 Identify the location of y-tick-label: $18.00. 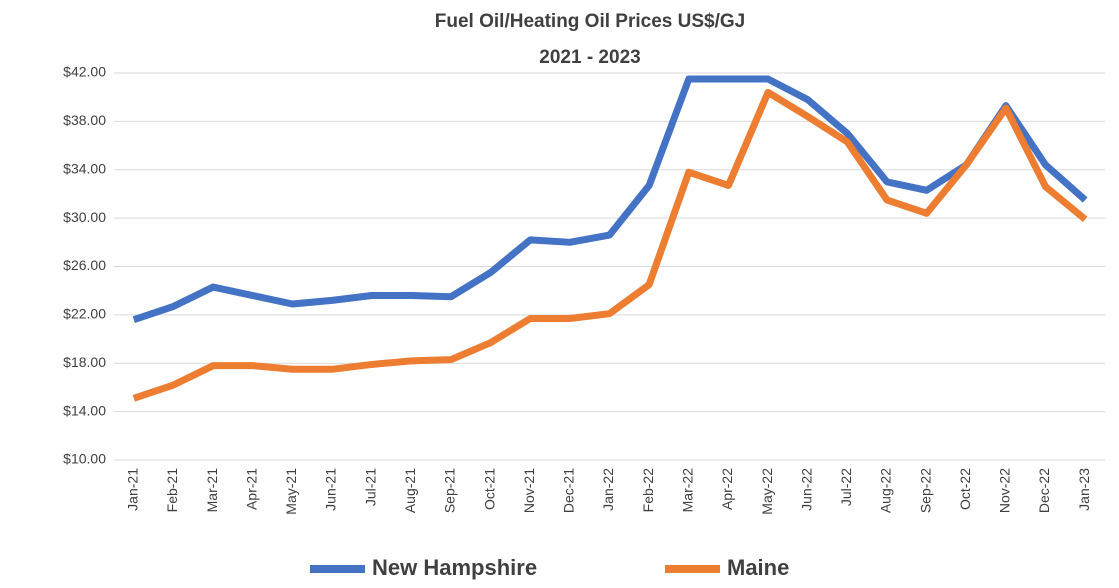
(84, 362).